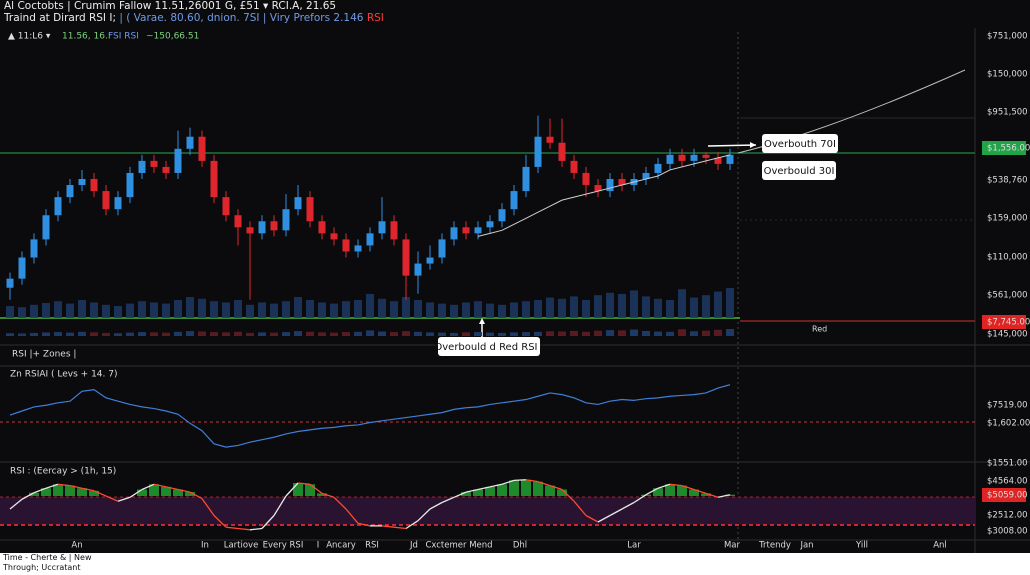  Describe the element at coordinates (458, 546) in the screenshot. I see `x-tick-label: Cxctemer Mend` at that location.